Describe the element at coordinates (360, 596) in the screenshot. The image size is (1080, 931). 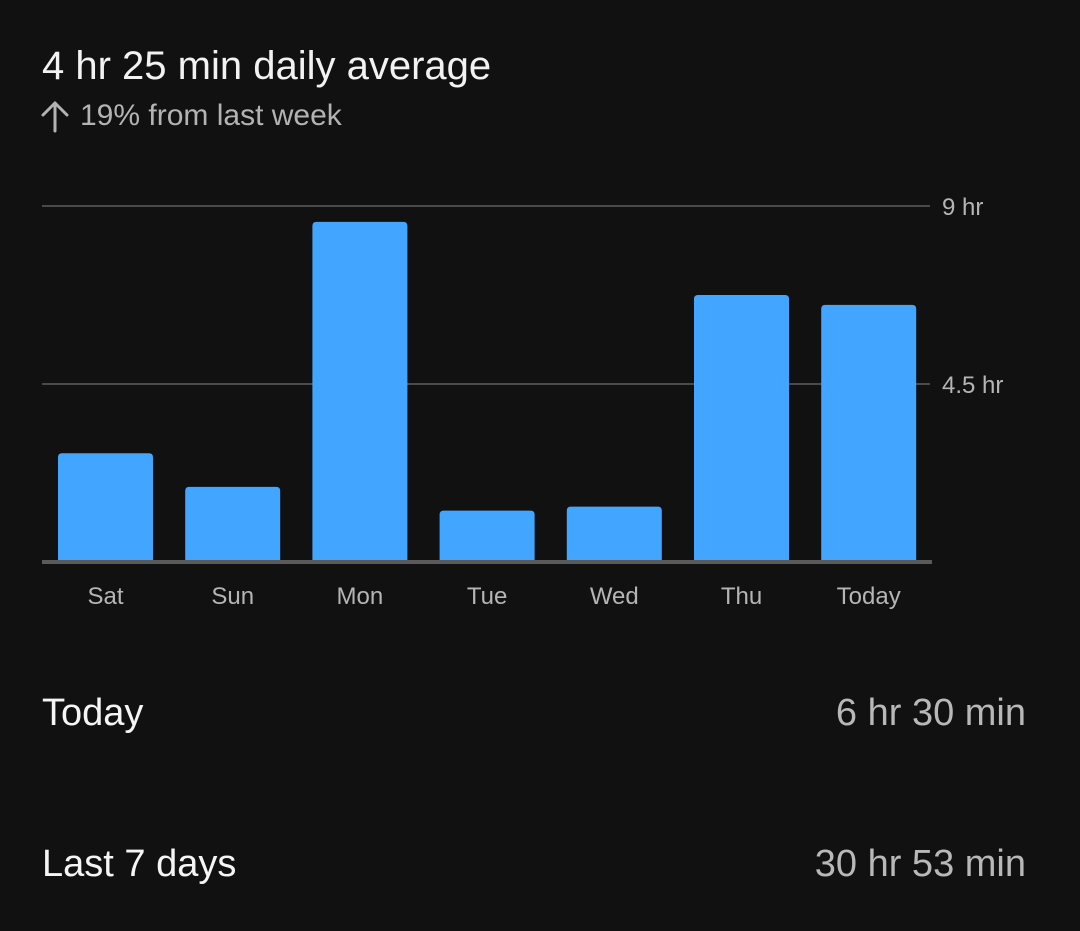
I see `x-tick-label: Mon` at that location.